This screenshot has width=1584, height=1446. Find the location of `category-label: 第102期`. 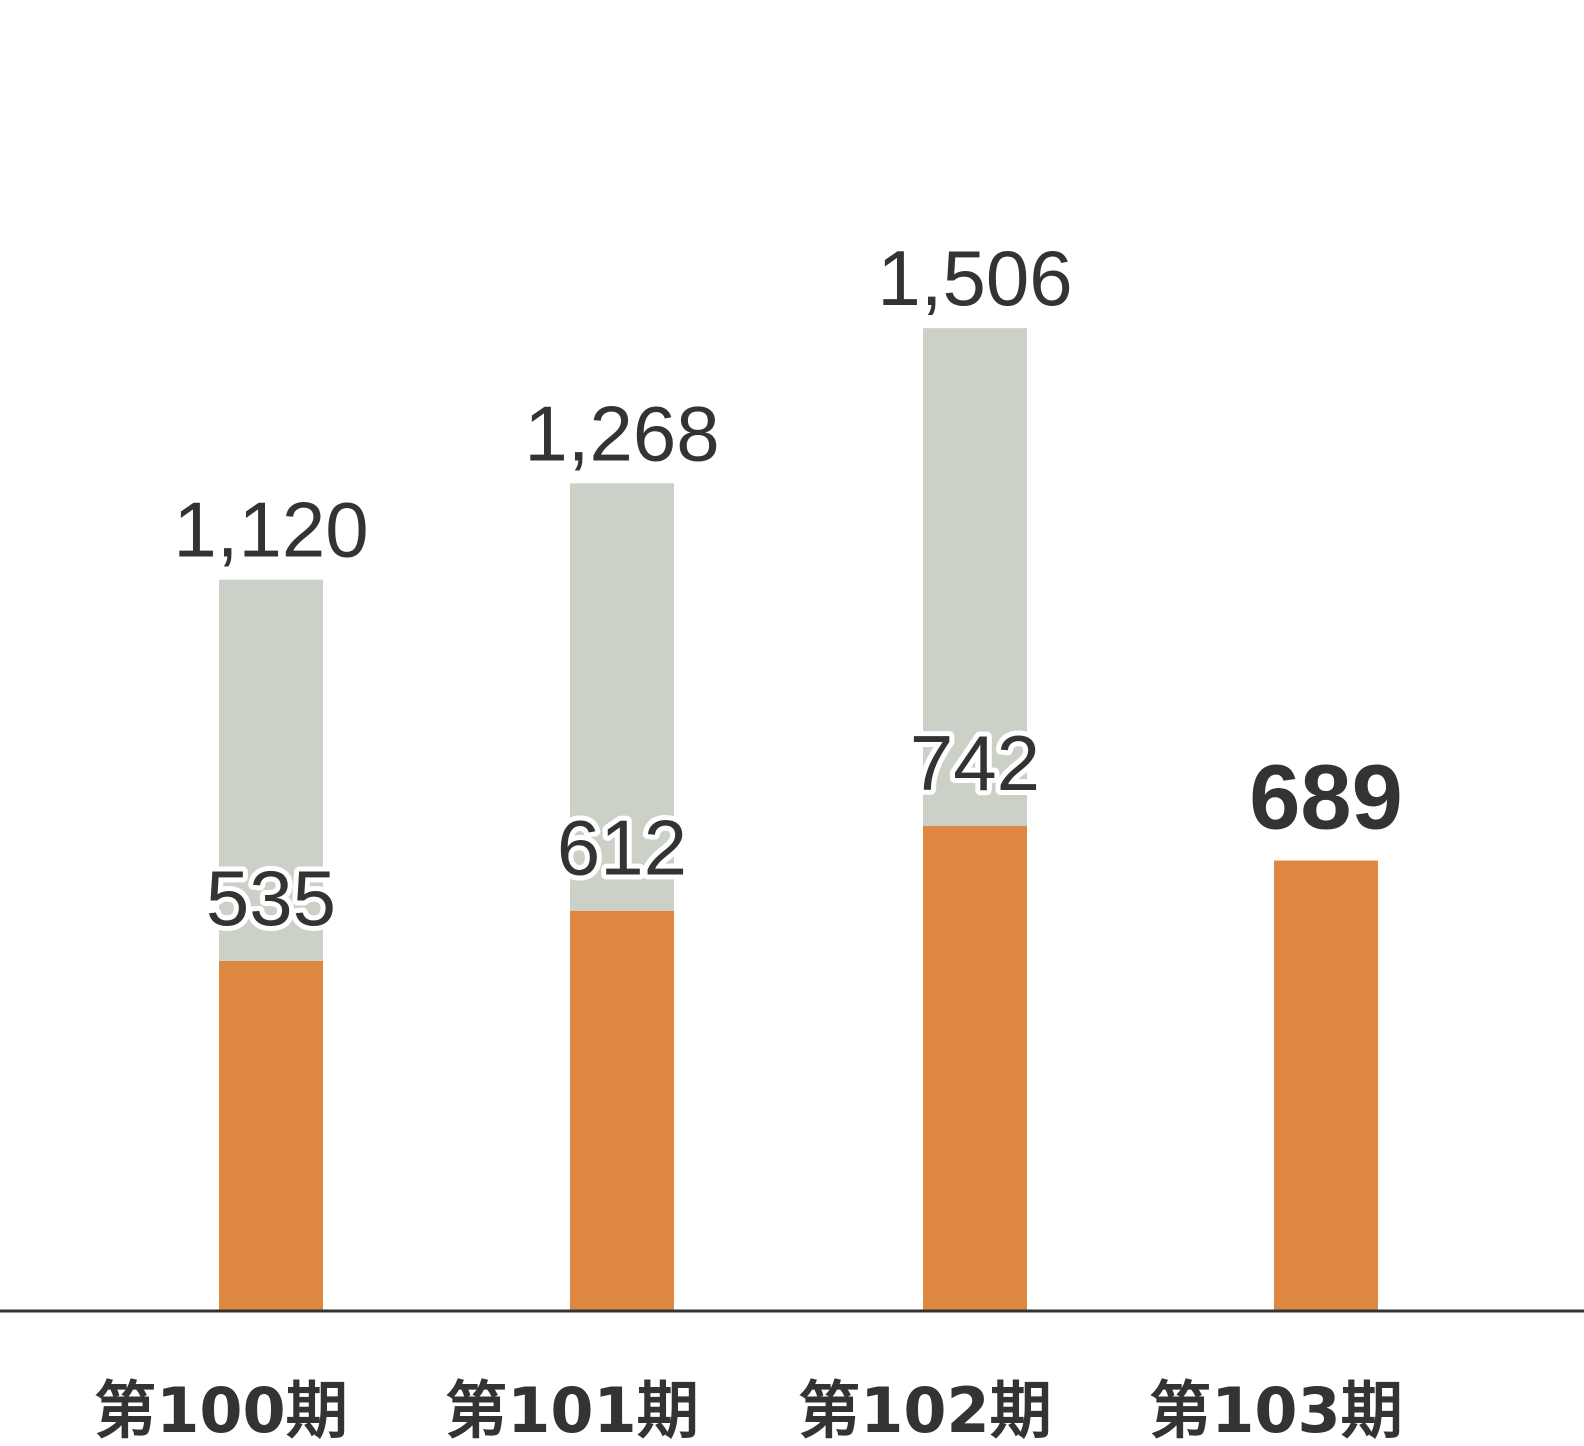

category-label: 第102期 is located at coordinates (924, 1410).